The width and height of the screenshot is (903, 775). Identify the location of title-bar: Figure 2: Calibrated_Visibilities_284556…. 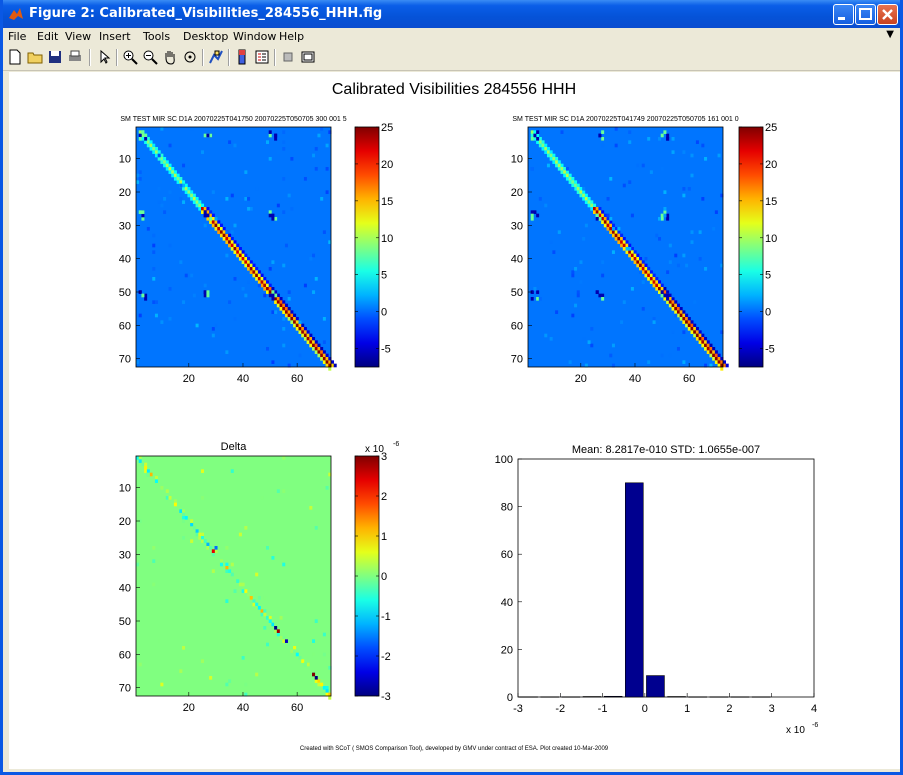
(451, 14).